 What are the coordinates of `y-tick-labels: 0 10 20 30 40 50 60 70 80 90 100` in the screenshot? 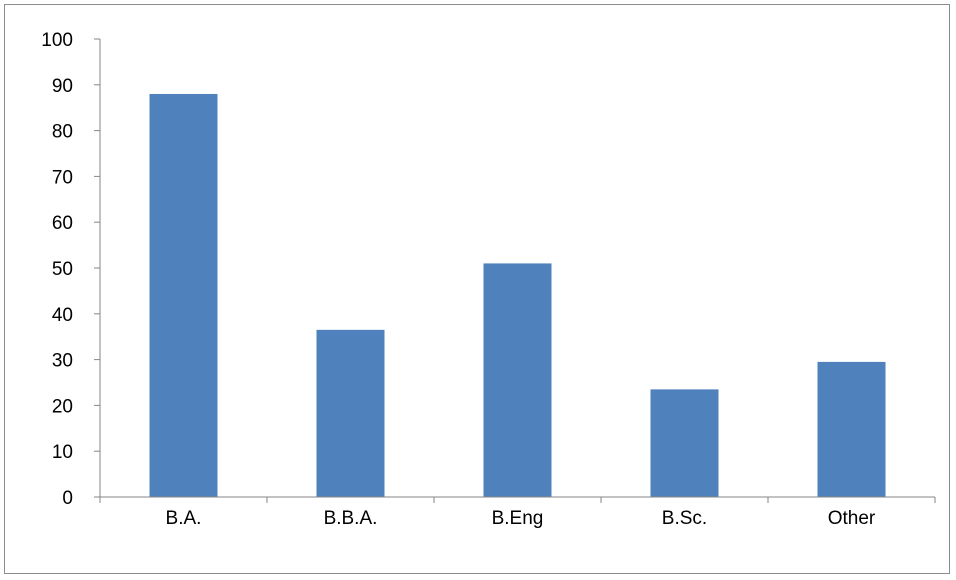 It's located at (57, 269).